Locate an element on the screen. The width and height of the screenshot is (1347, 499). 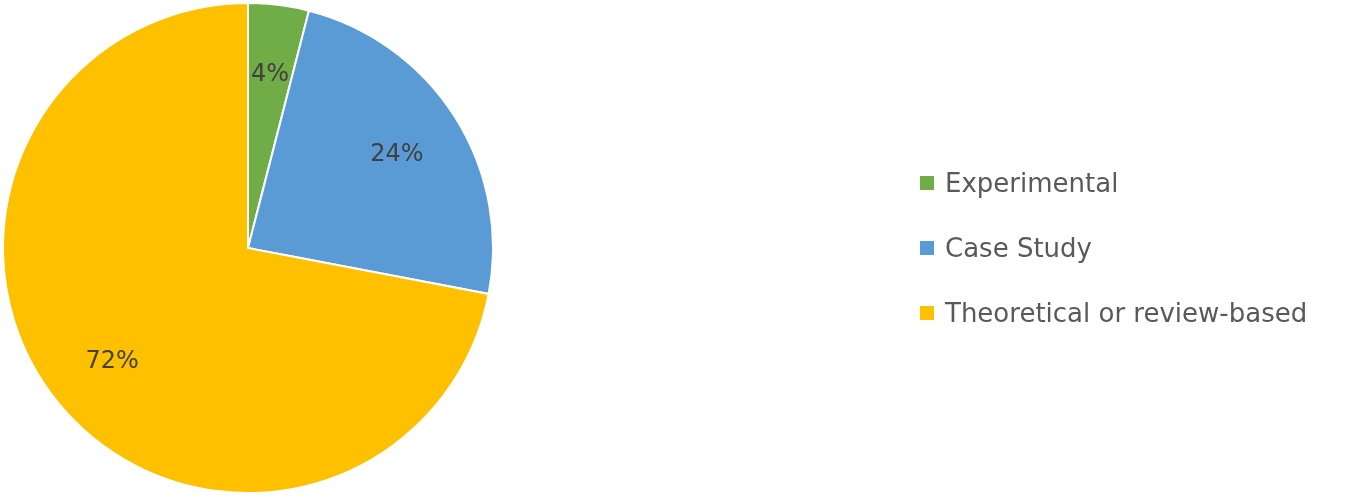
legend-label: Experimental is located at coordinates (1032, 183).